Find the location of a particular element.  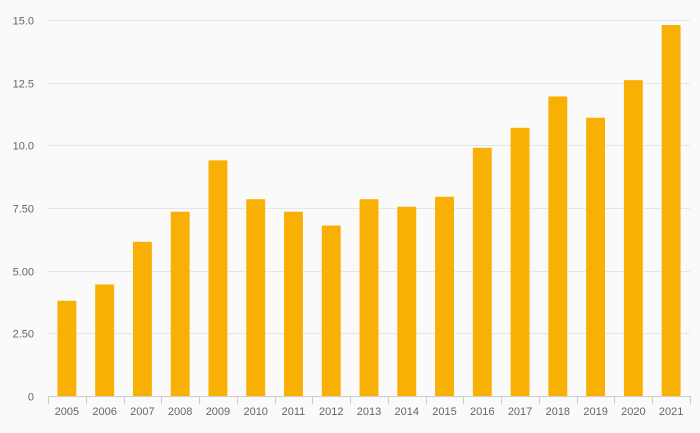

bar-2008 is located at coordinates (180, 303).